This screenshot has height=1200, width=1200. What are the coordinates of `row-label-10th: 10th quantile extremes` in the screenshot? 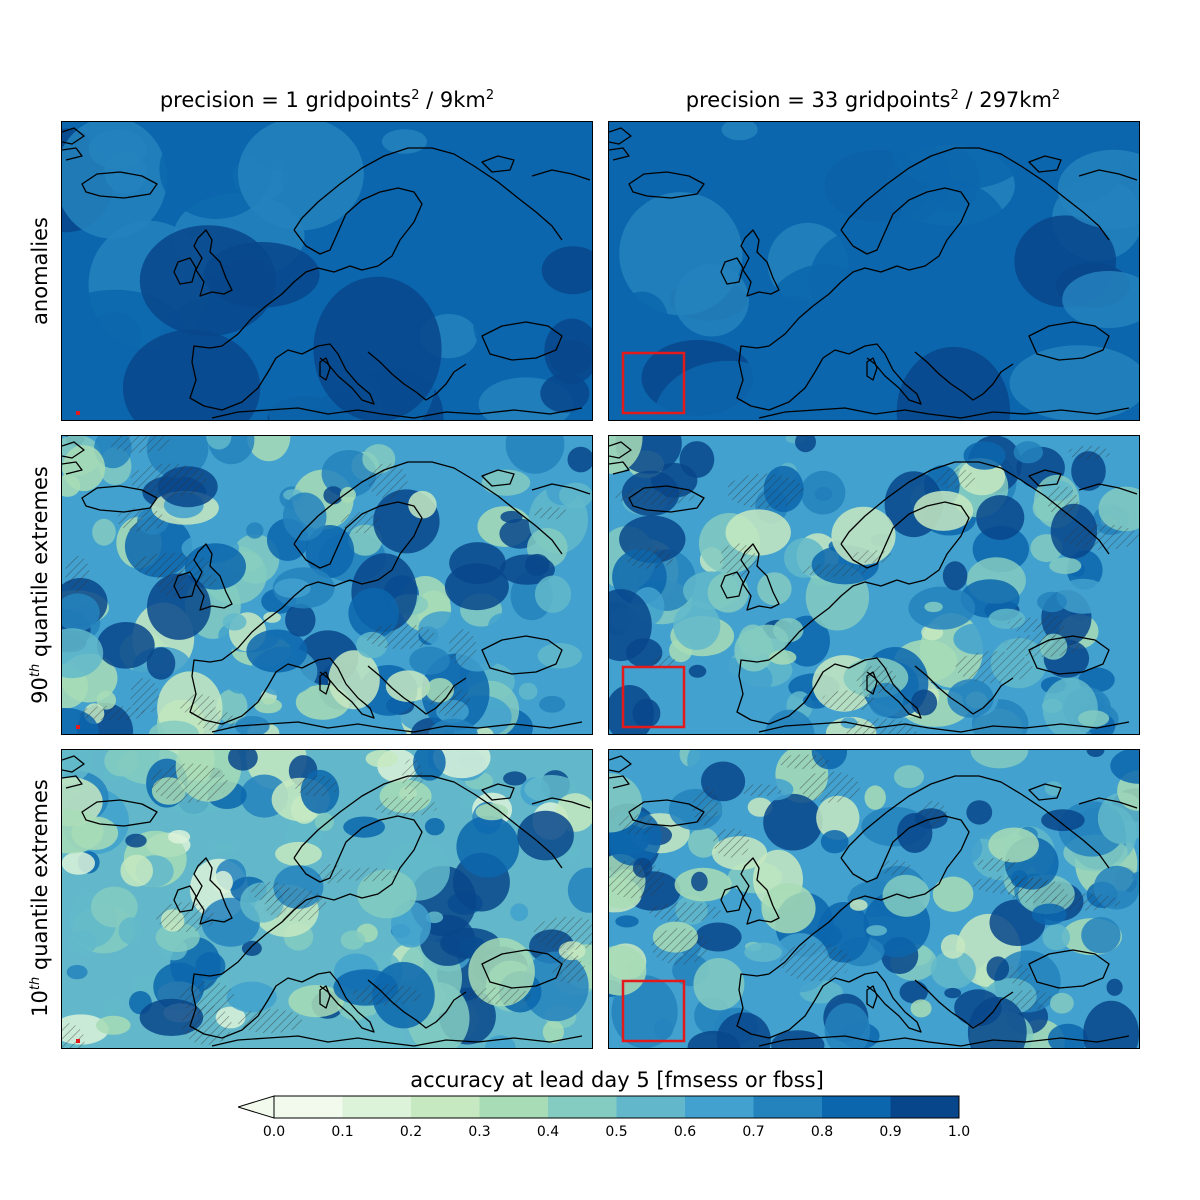 It's located at (40, 898).